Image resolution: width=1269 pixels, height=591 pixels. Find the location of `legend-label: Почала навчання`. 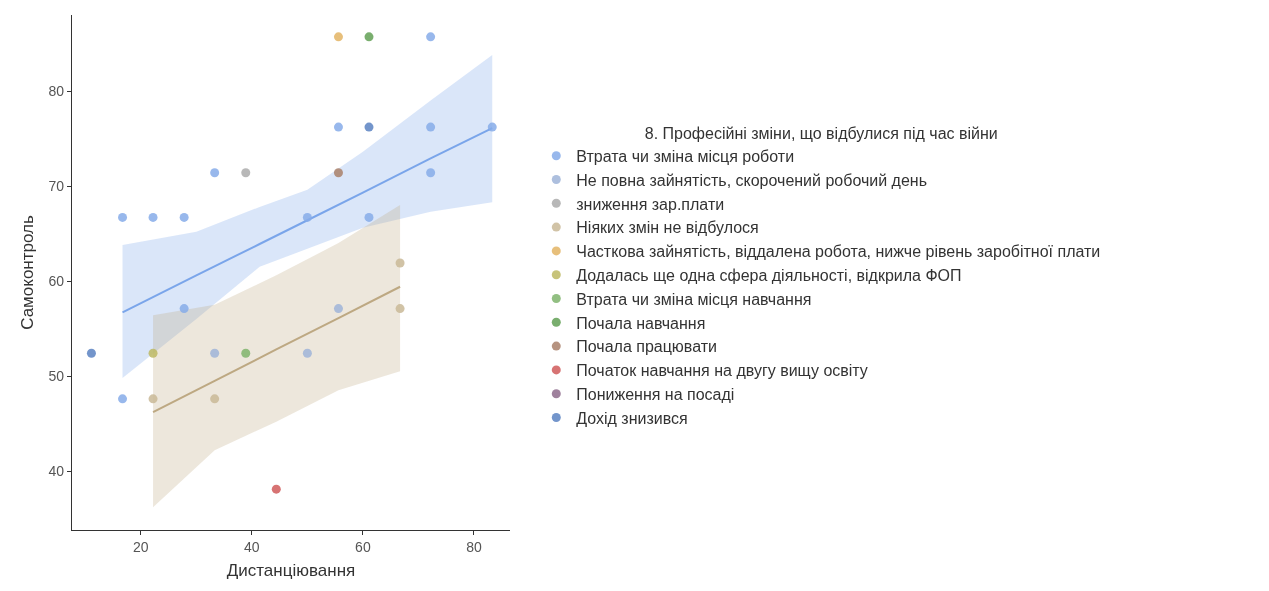

legend-label: Почала навчання is located at coordinates (641, 323).